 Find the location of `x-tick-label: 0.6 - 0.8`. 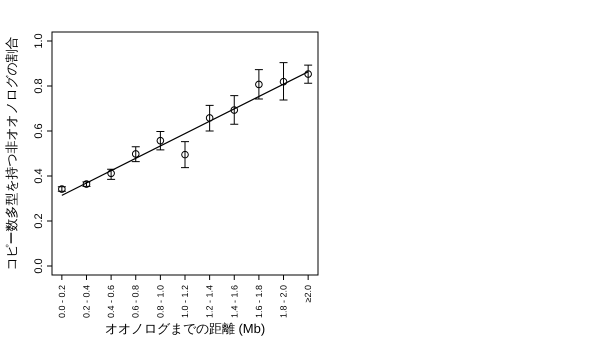

x-tick-label: 0.6 - 0.8 is located at coordinates (135, 301).